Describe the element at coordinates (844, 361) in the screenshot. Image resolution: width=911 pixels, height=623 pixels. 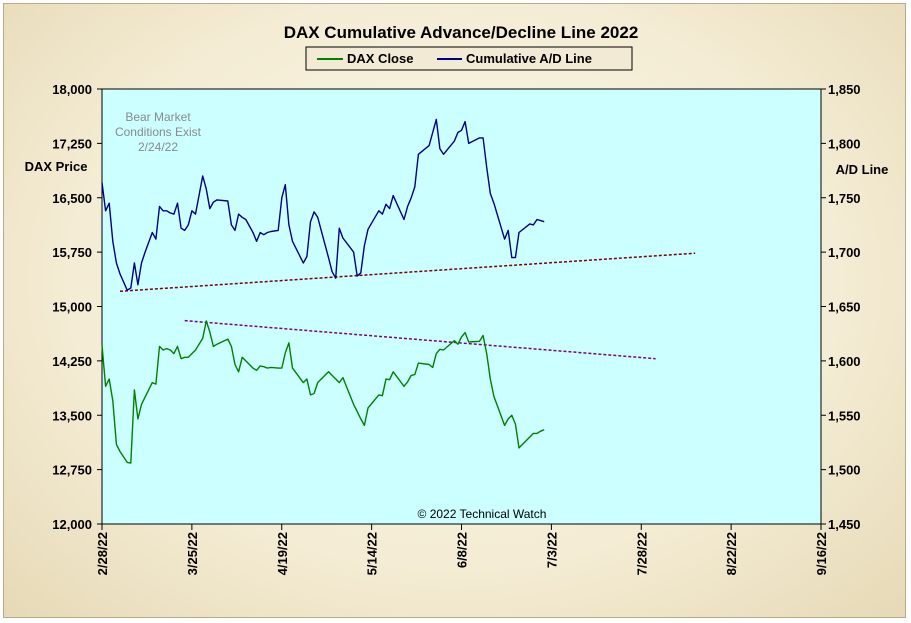
I see `y-right-tick-label: 1,600` at that location.